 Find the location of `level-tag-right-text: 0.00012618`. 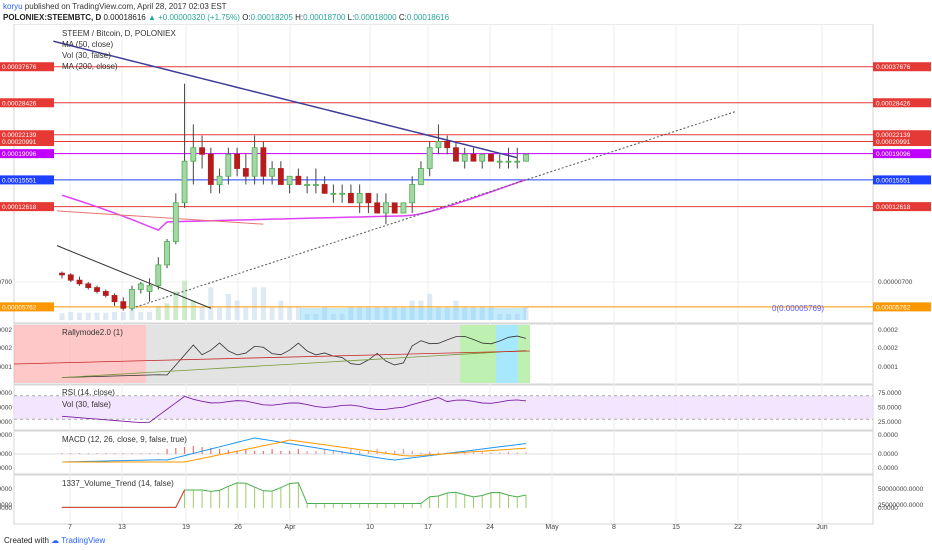

level-tag-right-text: 0.00012618 is located at coordinates (893, 207).